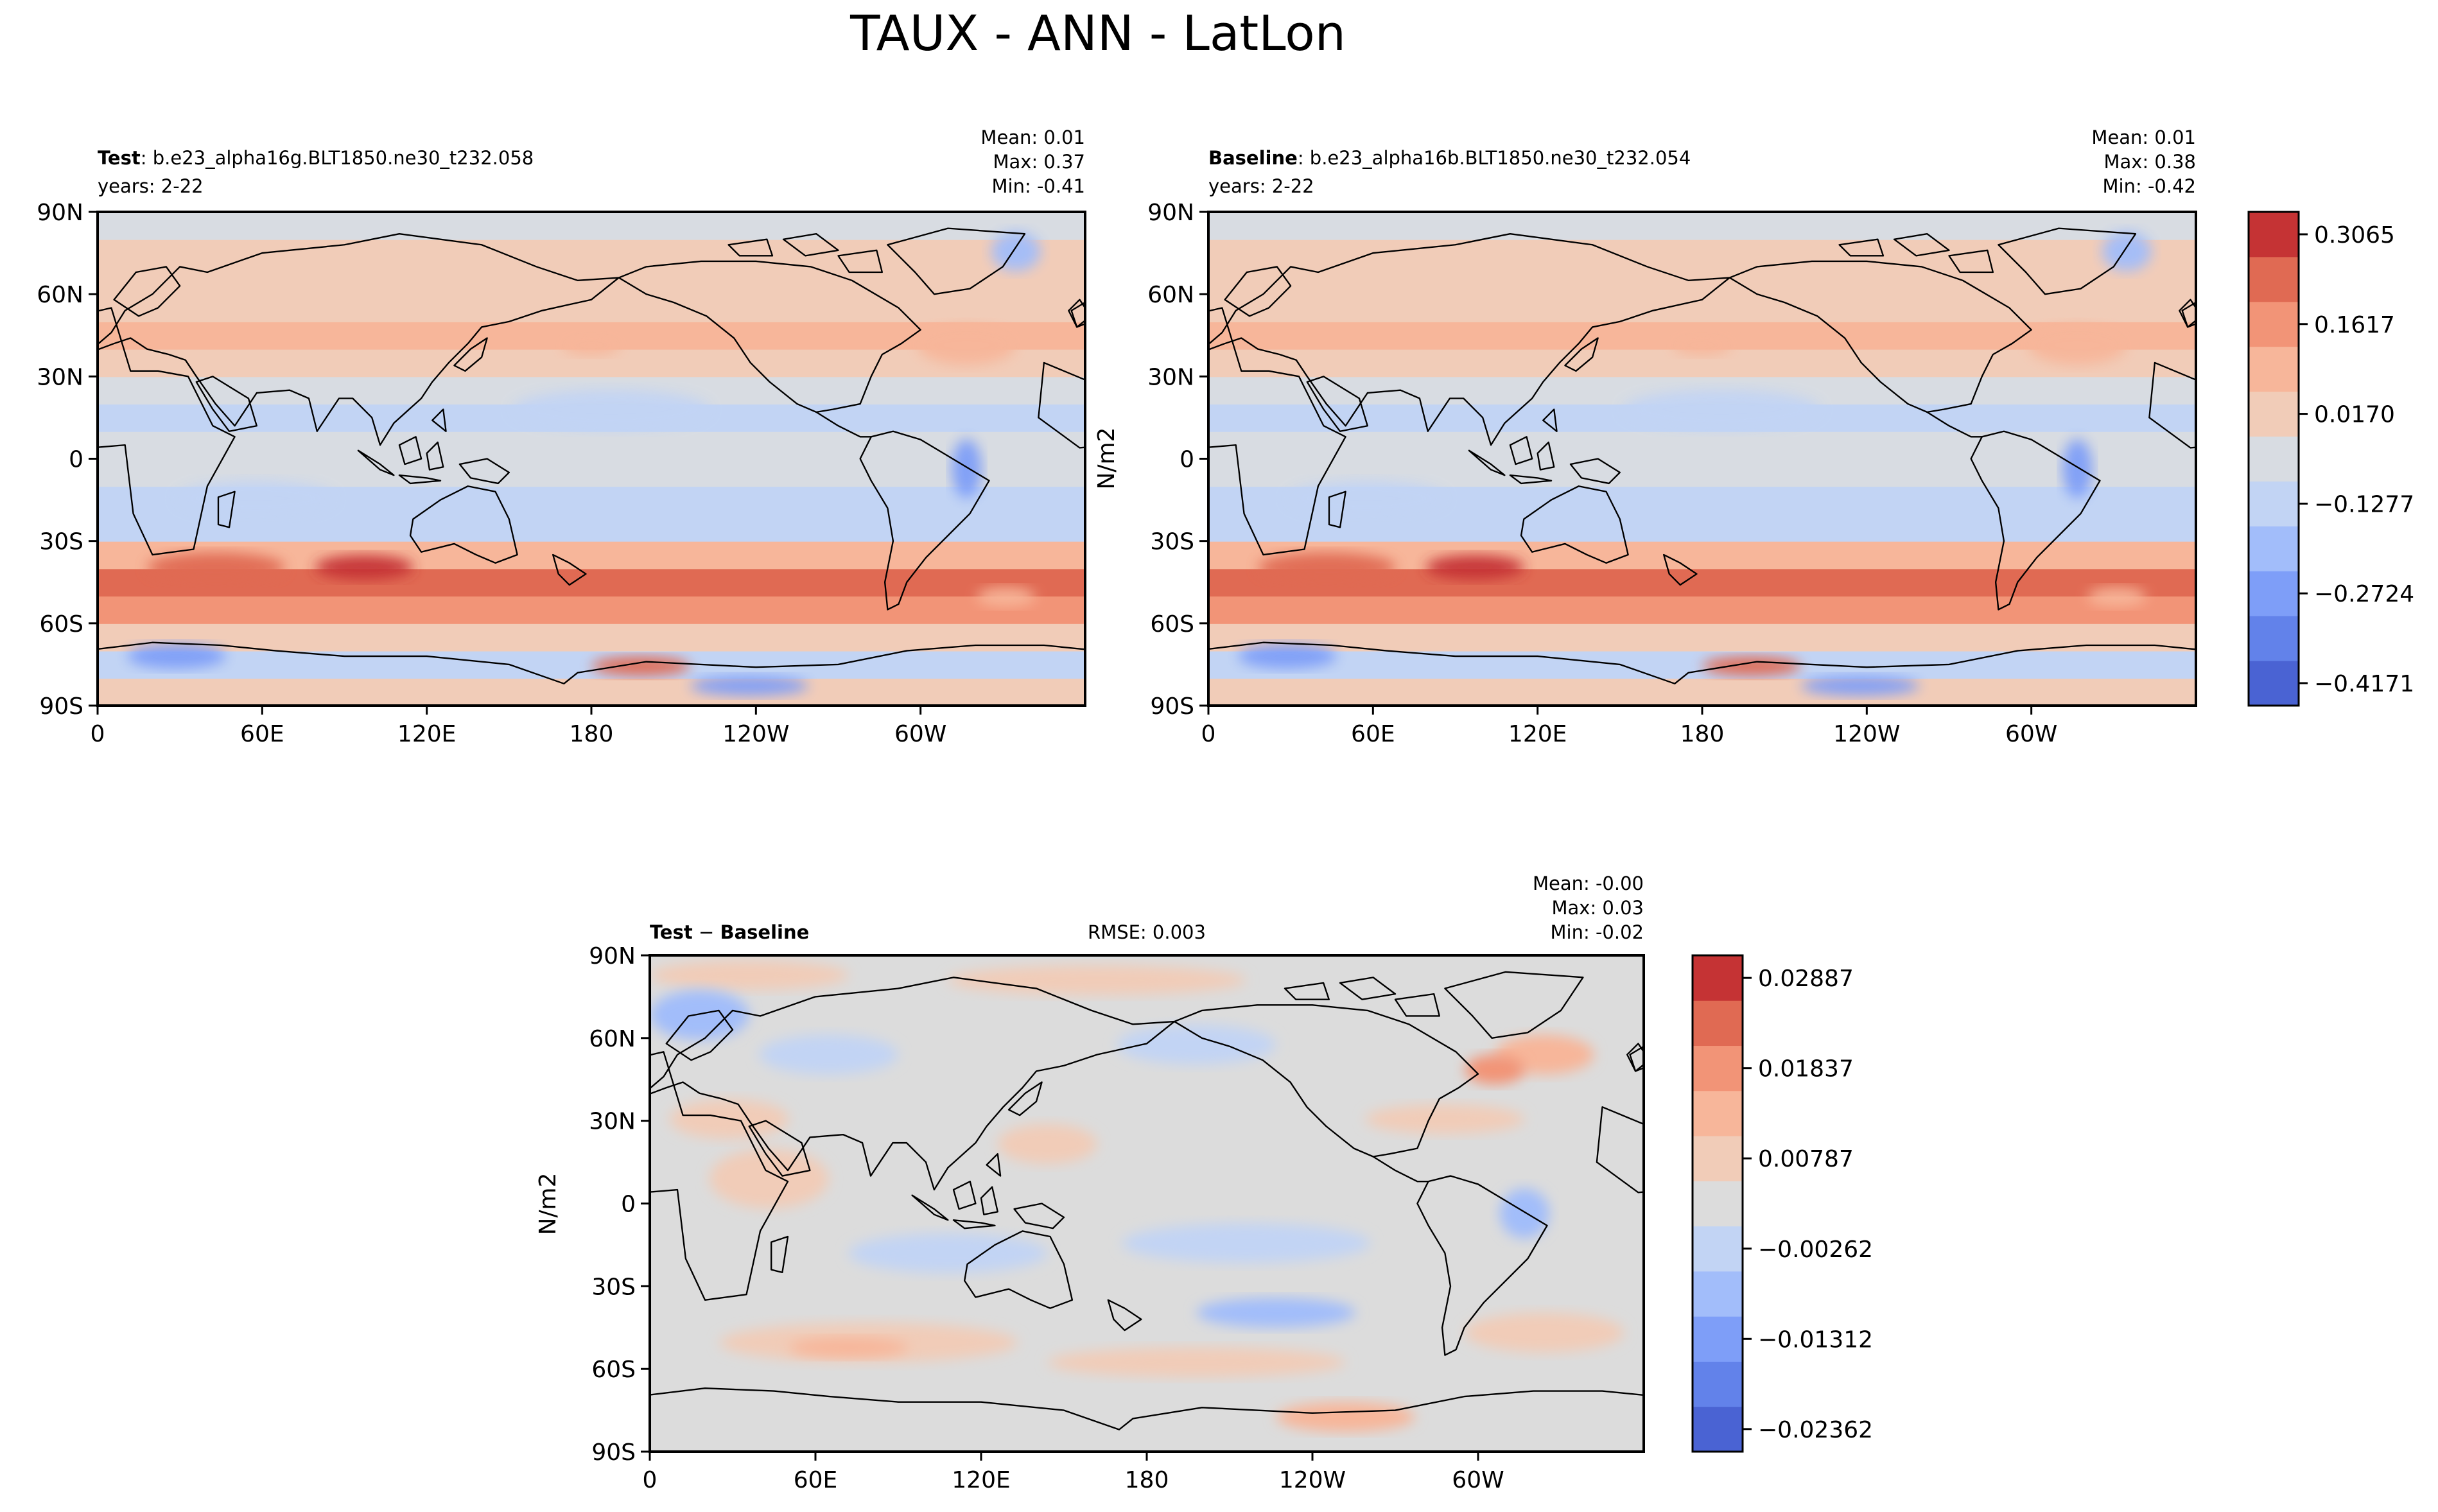 Image resolution: width=2438 pixels, height=1512 pixels. I want to click on baseline-lat-tick-label: 90S, so click(1172, 706).